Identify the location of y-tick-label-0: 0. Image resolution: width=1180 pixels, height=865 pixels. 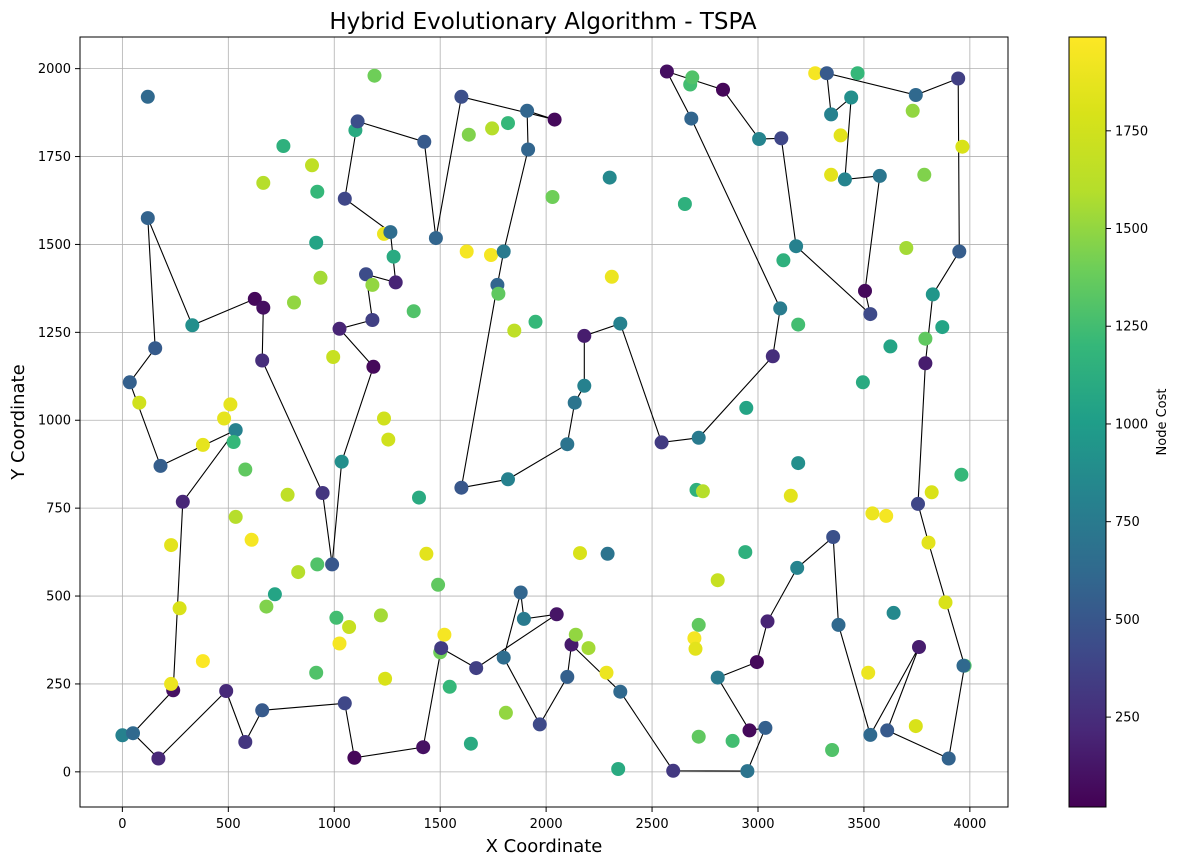
(67, 772).